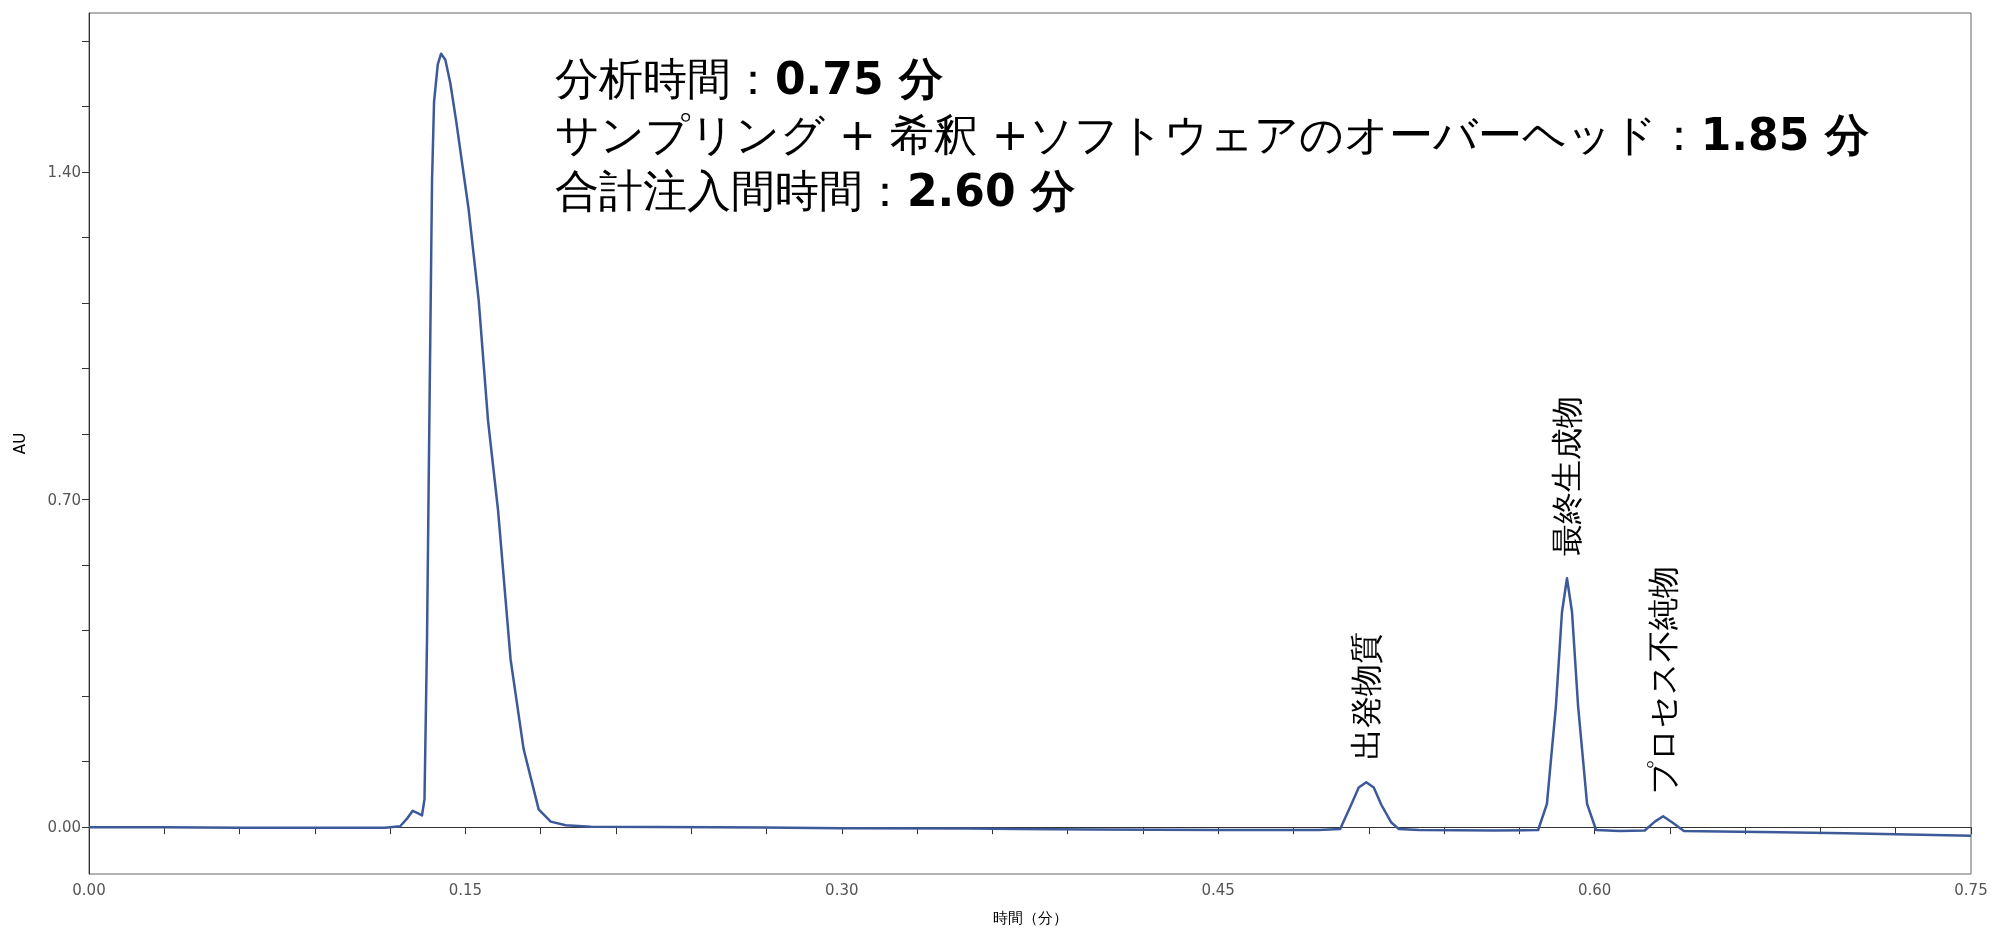  Describe the element at coordinates (64, 499) in the screenshot. I see `y-tick-label: 0.70` at that location.